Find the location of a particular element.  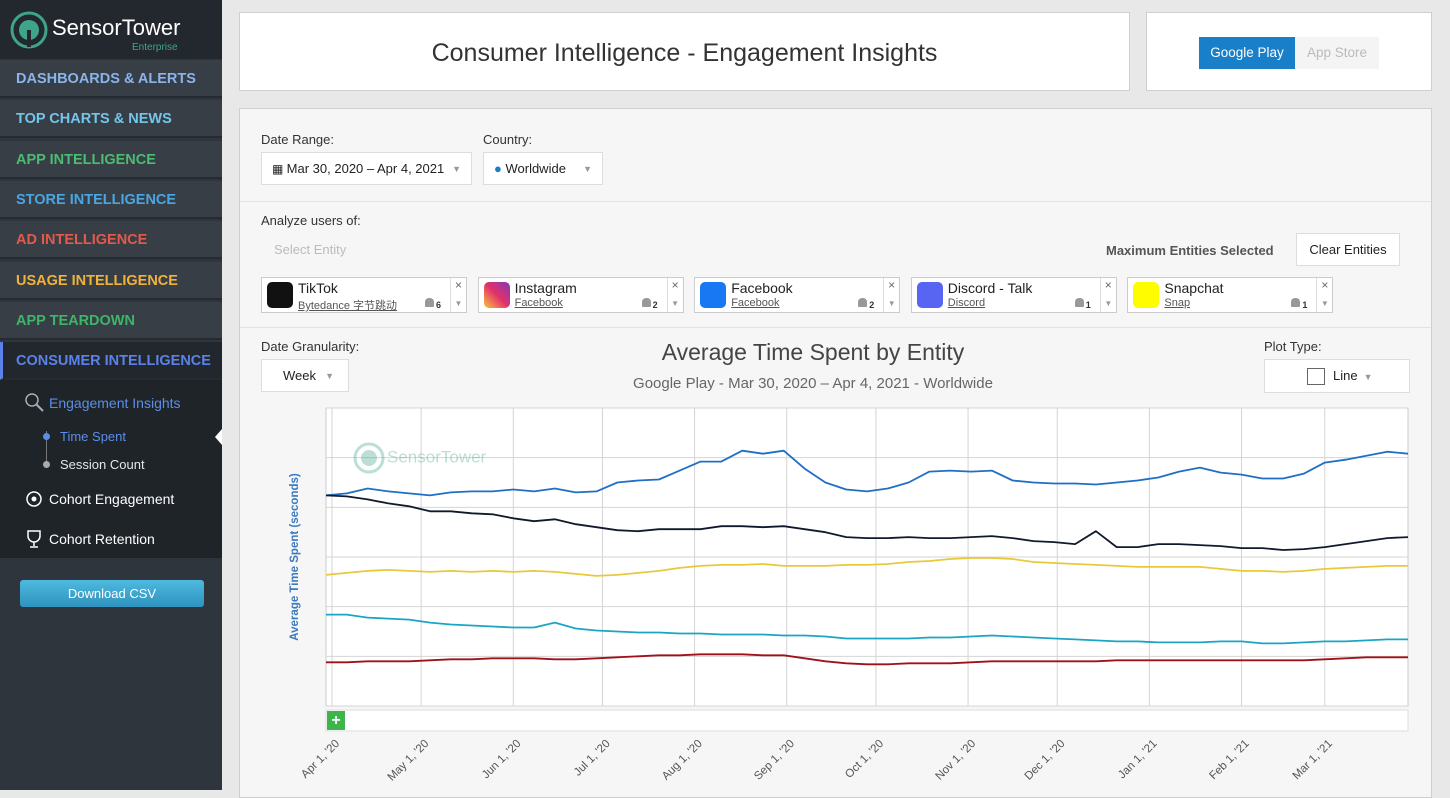

logo-text: SensorTower is located at coordinates (116, 27).